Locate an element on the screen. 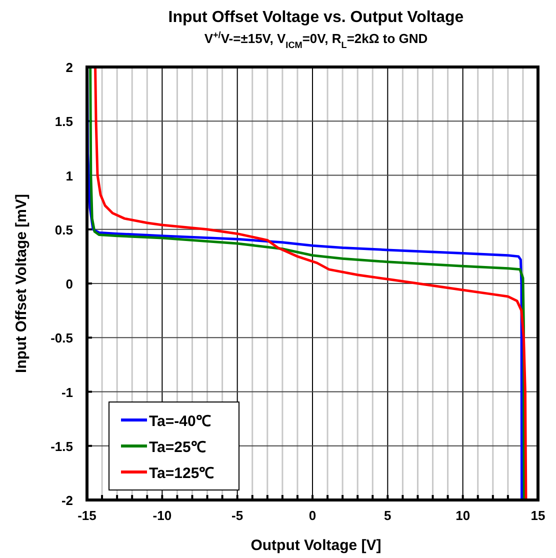  x-tick-label: 0 is located at coordinates (312, 515).